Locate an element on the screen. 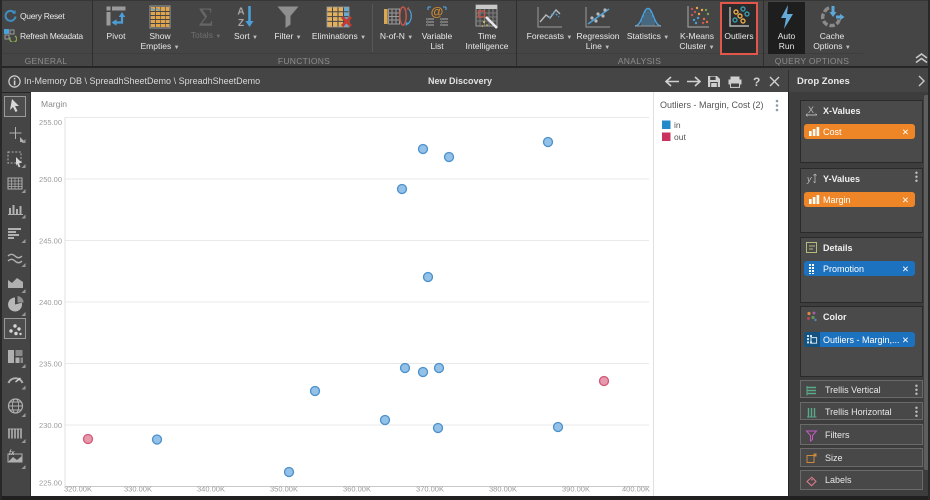 The image size is (930, 500). svg-text: 245.00 is located at coordinates (50, 241).